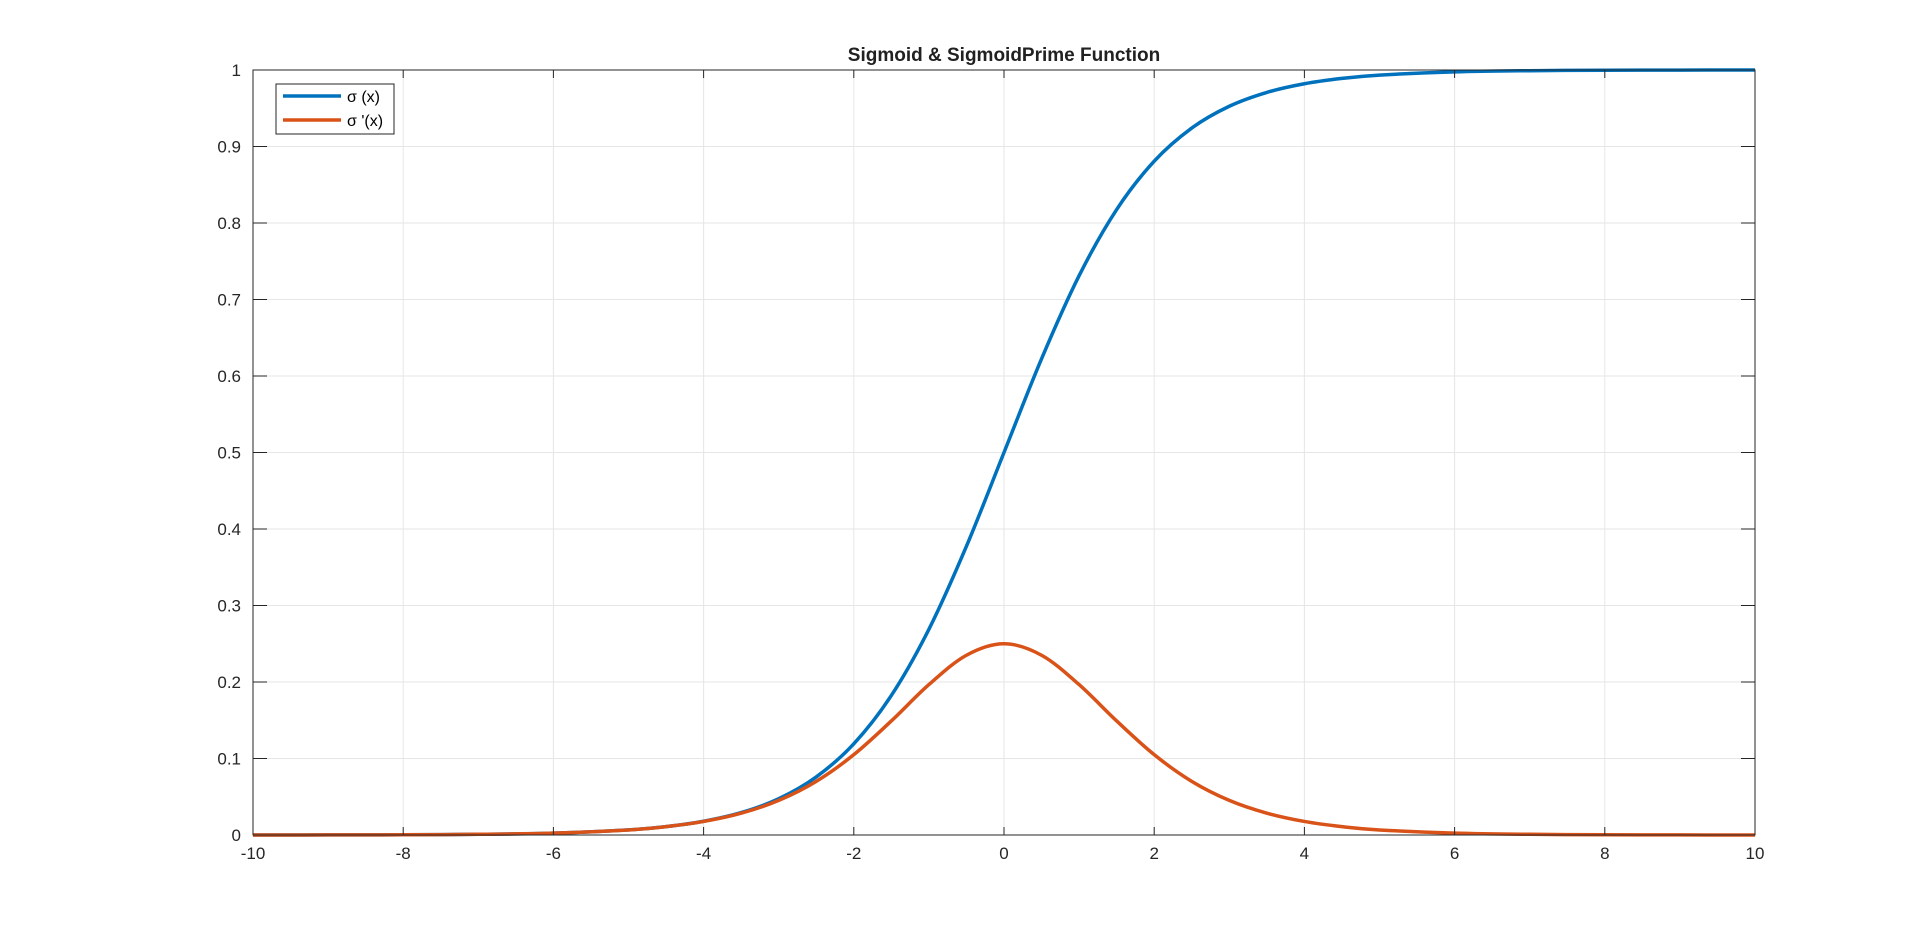  Describe the element at coordinates (1004, 55) in the screenshot. I see `chart-title: Sigmoid & SigmoidPrime Function` at that location.